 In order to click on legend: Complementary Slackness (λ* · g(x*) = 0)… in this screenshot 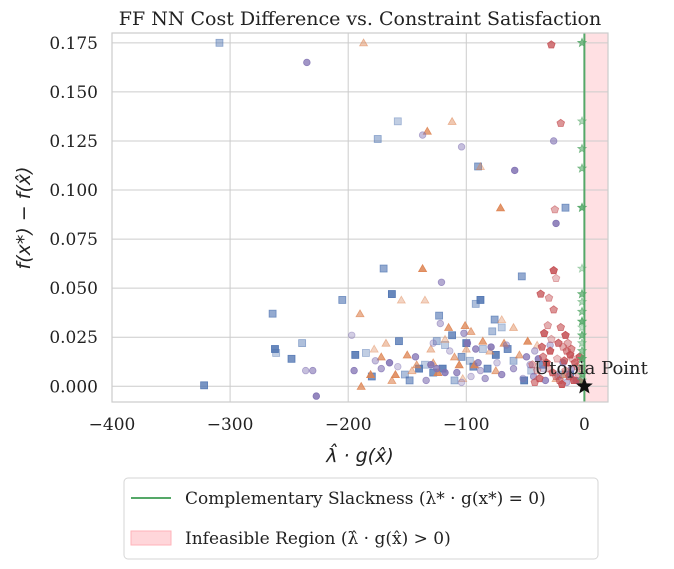, I will do `click(361, 518)`.